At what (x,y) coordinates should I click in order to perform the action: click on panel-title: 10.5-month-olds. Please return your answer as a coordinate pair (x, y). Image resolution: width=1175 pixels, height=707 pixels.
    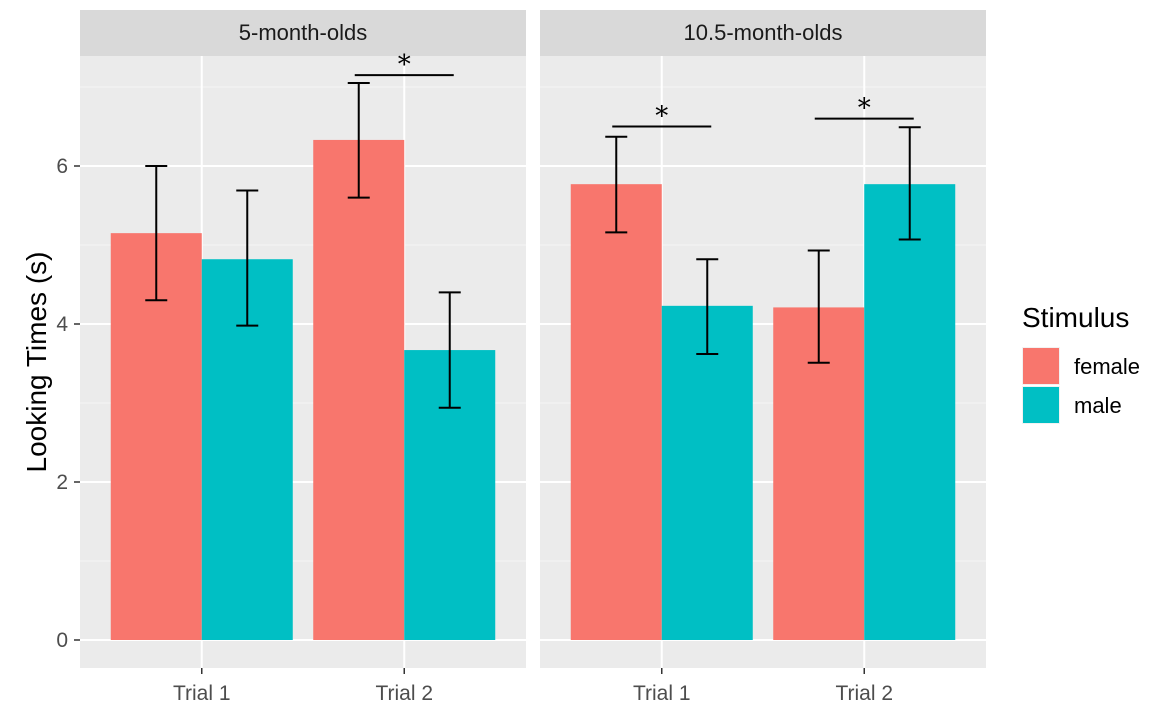
    Looking at the image, I should click on (763, 32).